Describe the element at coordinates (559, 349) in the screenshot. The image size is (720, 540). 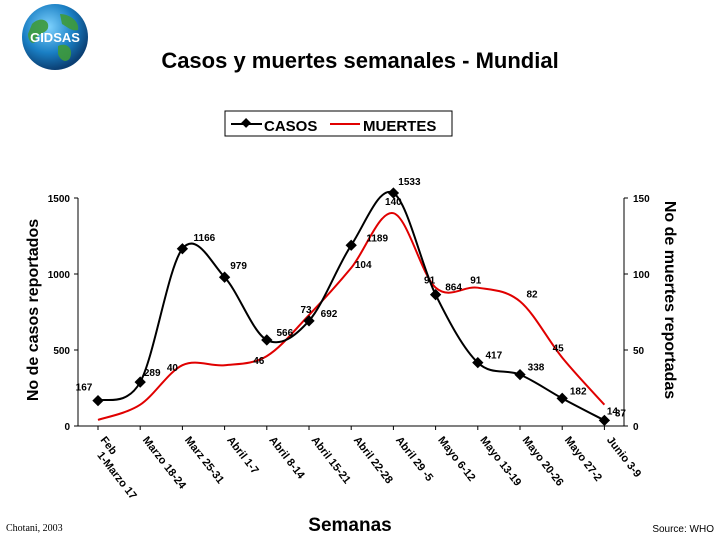
I see `data-label-muertes: 45` at that location.